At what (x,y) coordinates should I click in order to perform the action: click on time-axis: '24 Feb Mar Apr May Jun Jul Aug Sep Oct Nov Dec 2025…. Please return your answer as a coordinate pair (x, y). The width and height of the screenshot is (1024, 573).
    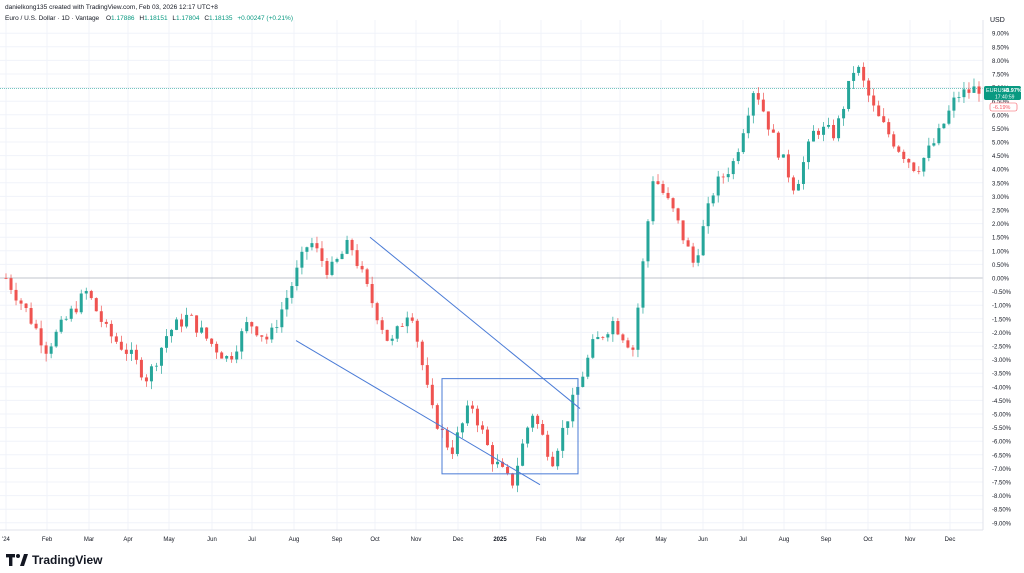
    Looking at the image, I should click on (478, 540).